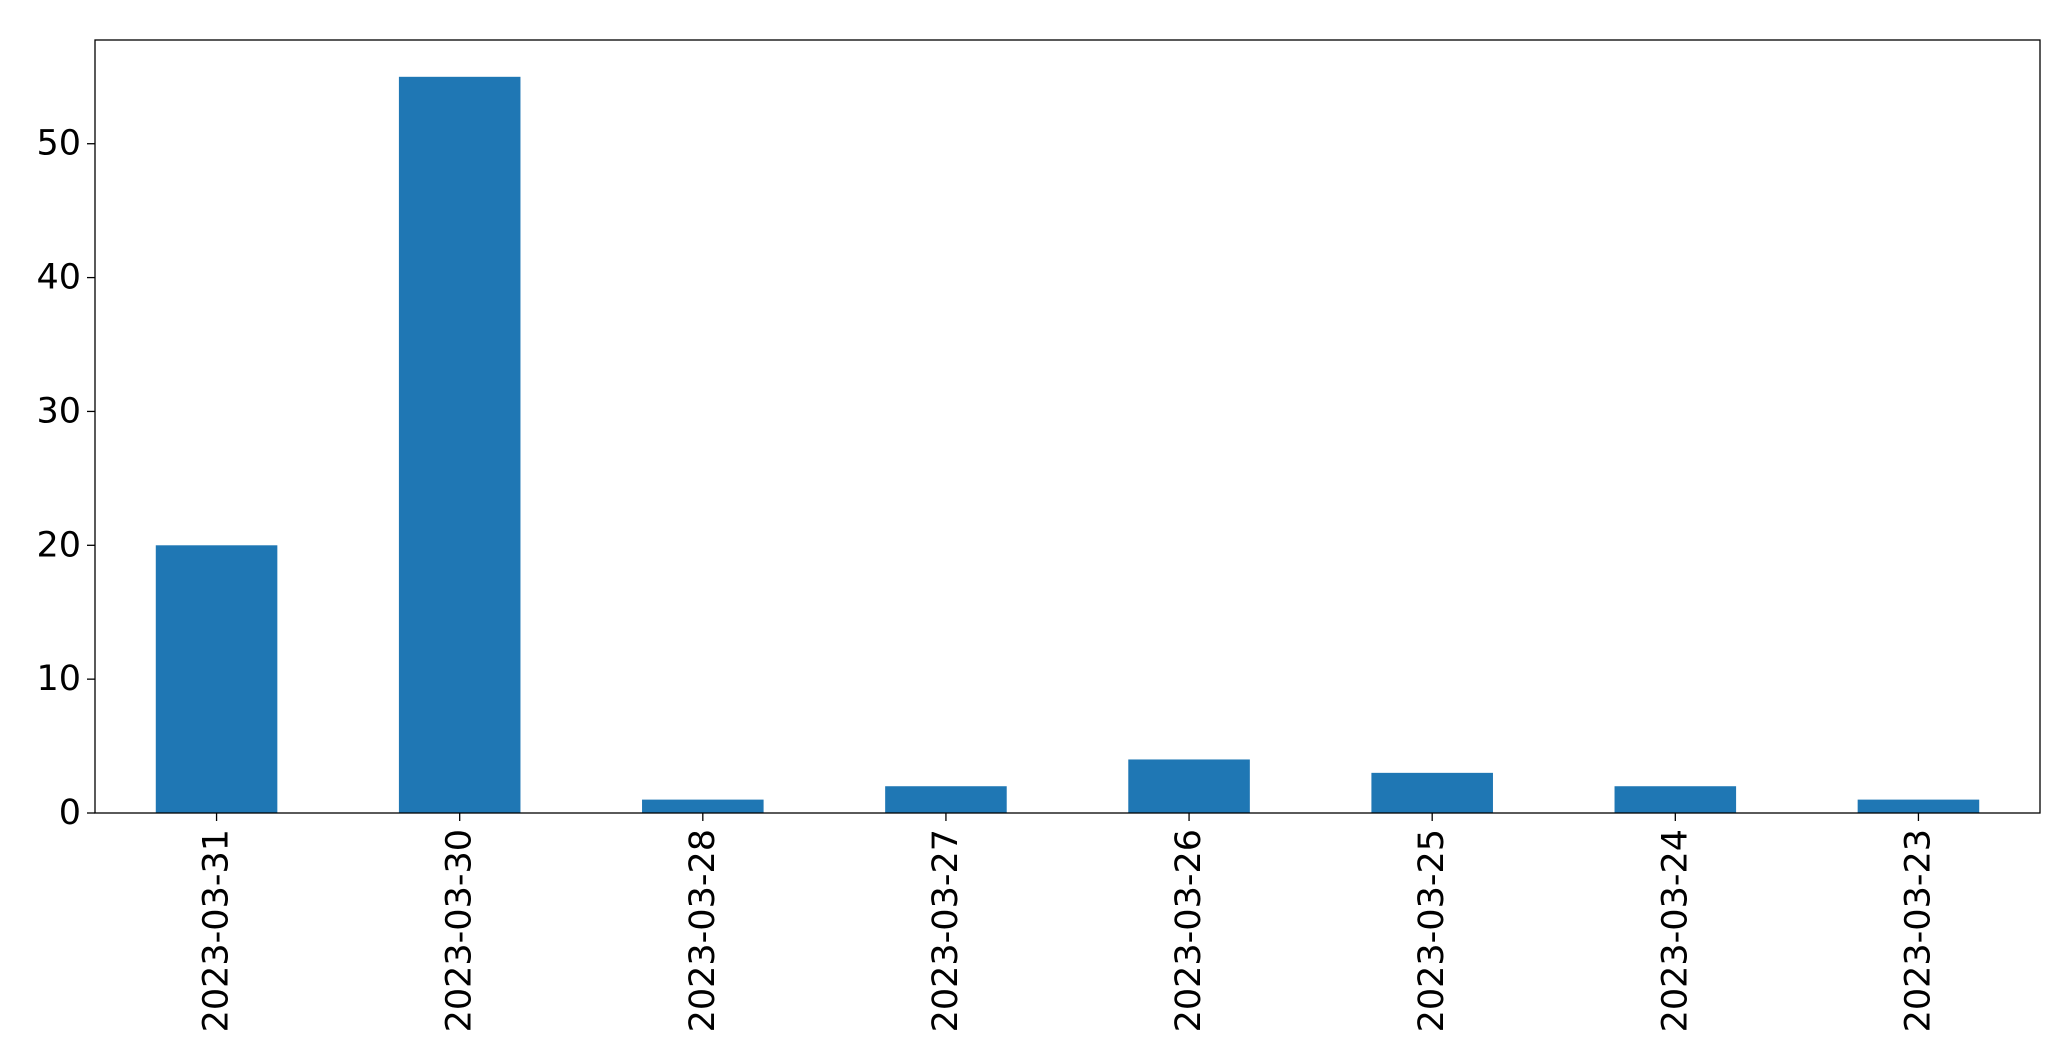  Describe the element at coordinates (1918, 930) in the screenshot. I see `x-tick-label: 2023-03-23` at that location.